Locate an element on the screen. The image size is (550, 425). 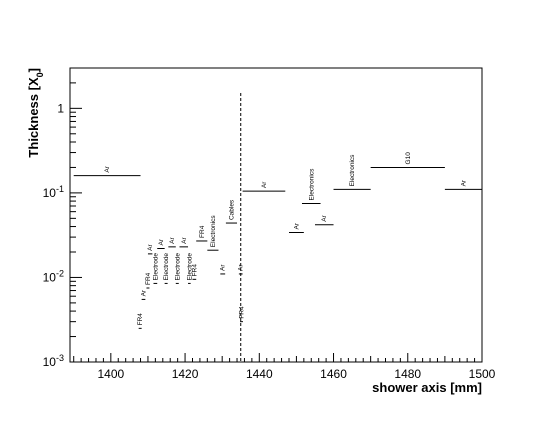
segment-label-6: Ar is located at coordinates (161, 241).